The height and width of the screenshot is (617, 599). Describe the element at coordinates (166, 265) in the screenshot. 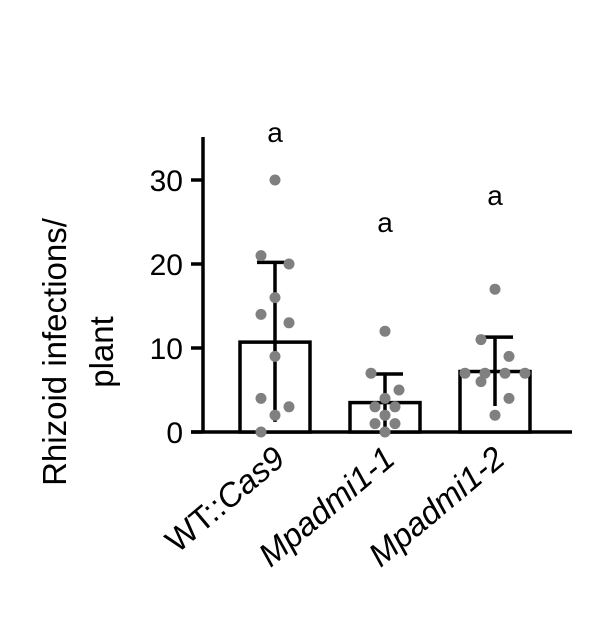

I see `y-tick-label: 20` at that location.